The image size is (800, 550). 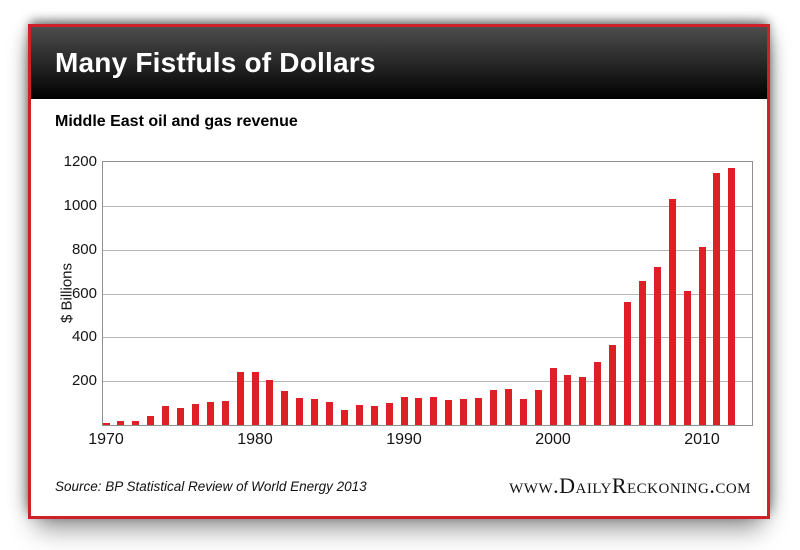 I want to click on x-tick-label: 1970, so click(x=106, y=439).